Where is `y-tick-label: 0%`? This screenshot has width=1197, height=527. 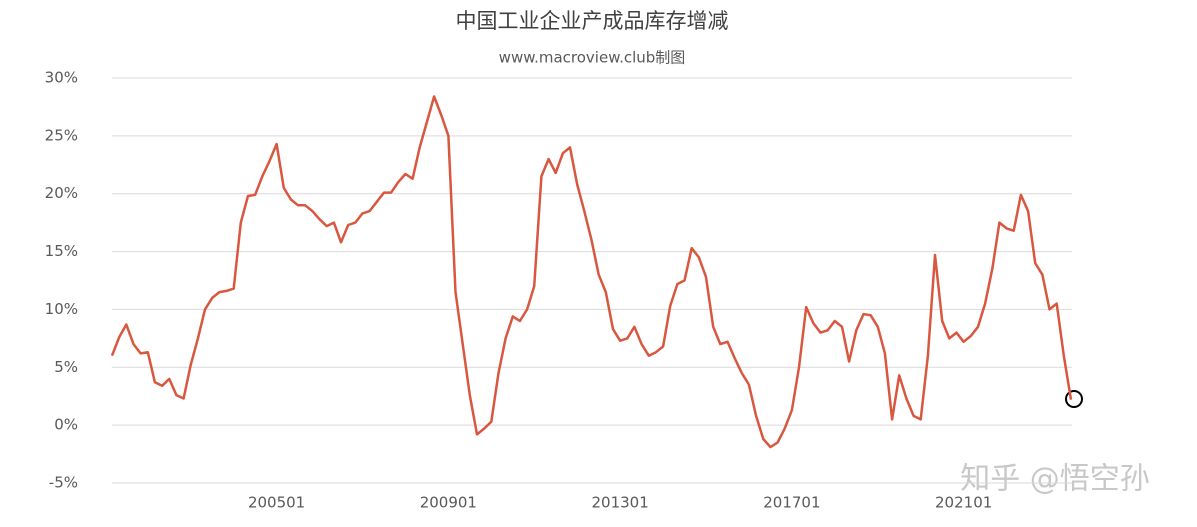 y-tick-label: 0% is located at coordinates (66, 425).